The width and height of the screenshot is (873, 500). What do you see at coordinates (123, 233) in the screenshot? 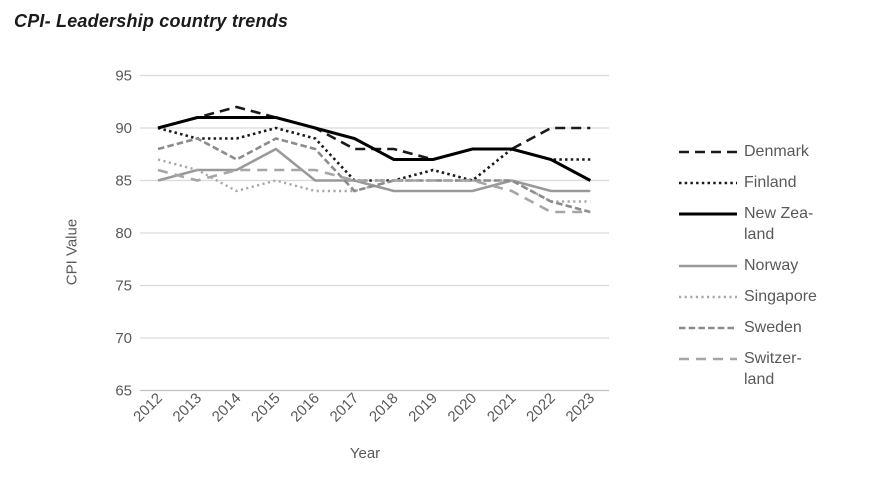
I see `y-tick-80: 80` at bounding box center [123, 233].